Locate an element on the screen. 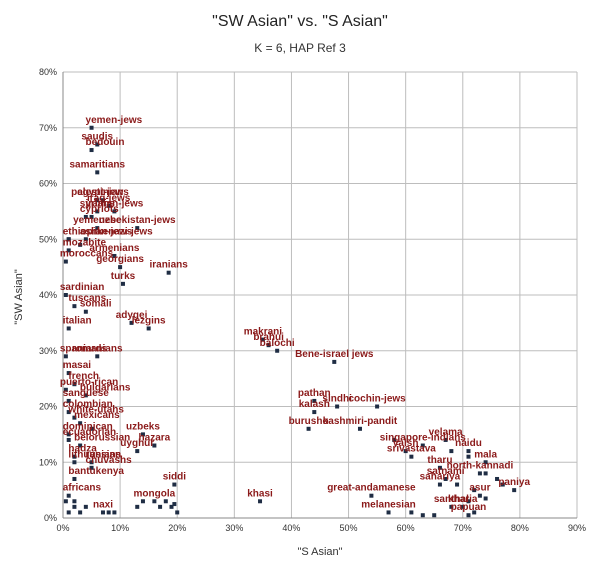 The image size is (600, 575). chart-subtitle: K = 6, HAP Ref 3 is located at coordinates (300, 48).